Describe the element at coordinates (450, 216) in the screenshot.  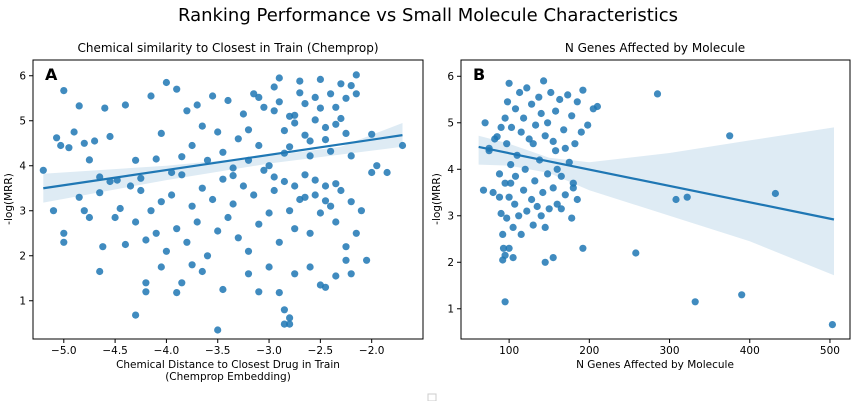
I see `panel-b-y-tick-label: 3` at that location.